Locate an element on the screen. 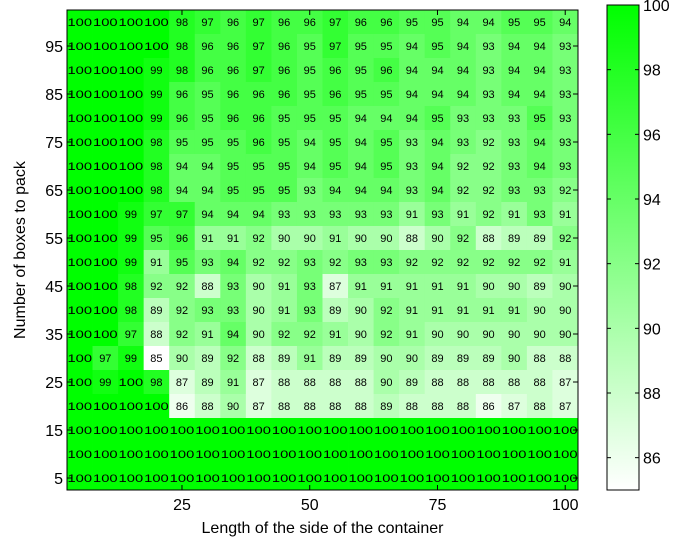  colorbar is located at coordinates (623, 247).